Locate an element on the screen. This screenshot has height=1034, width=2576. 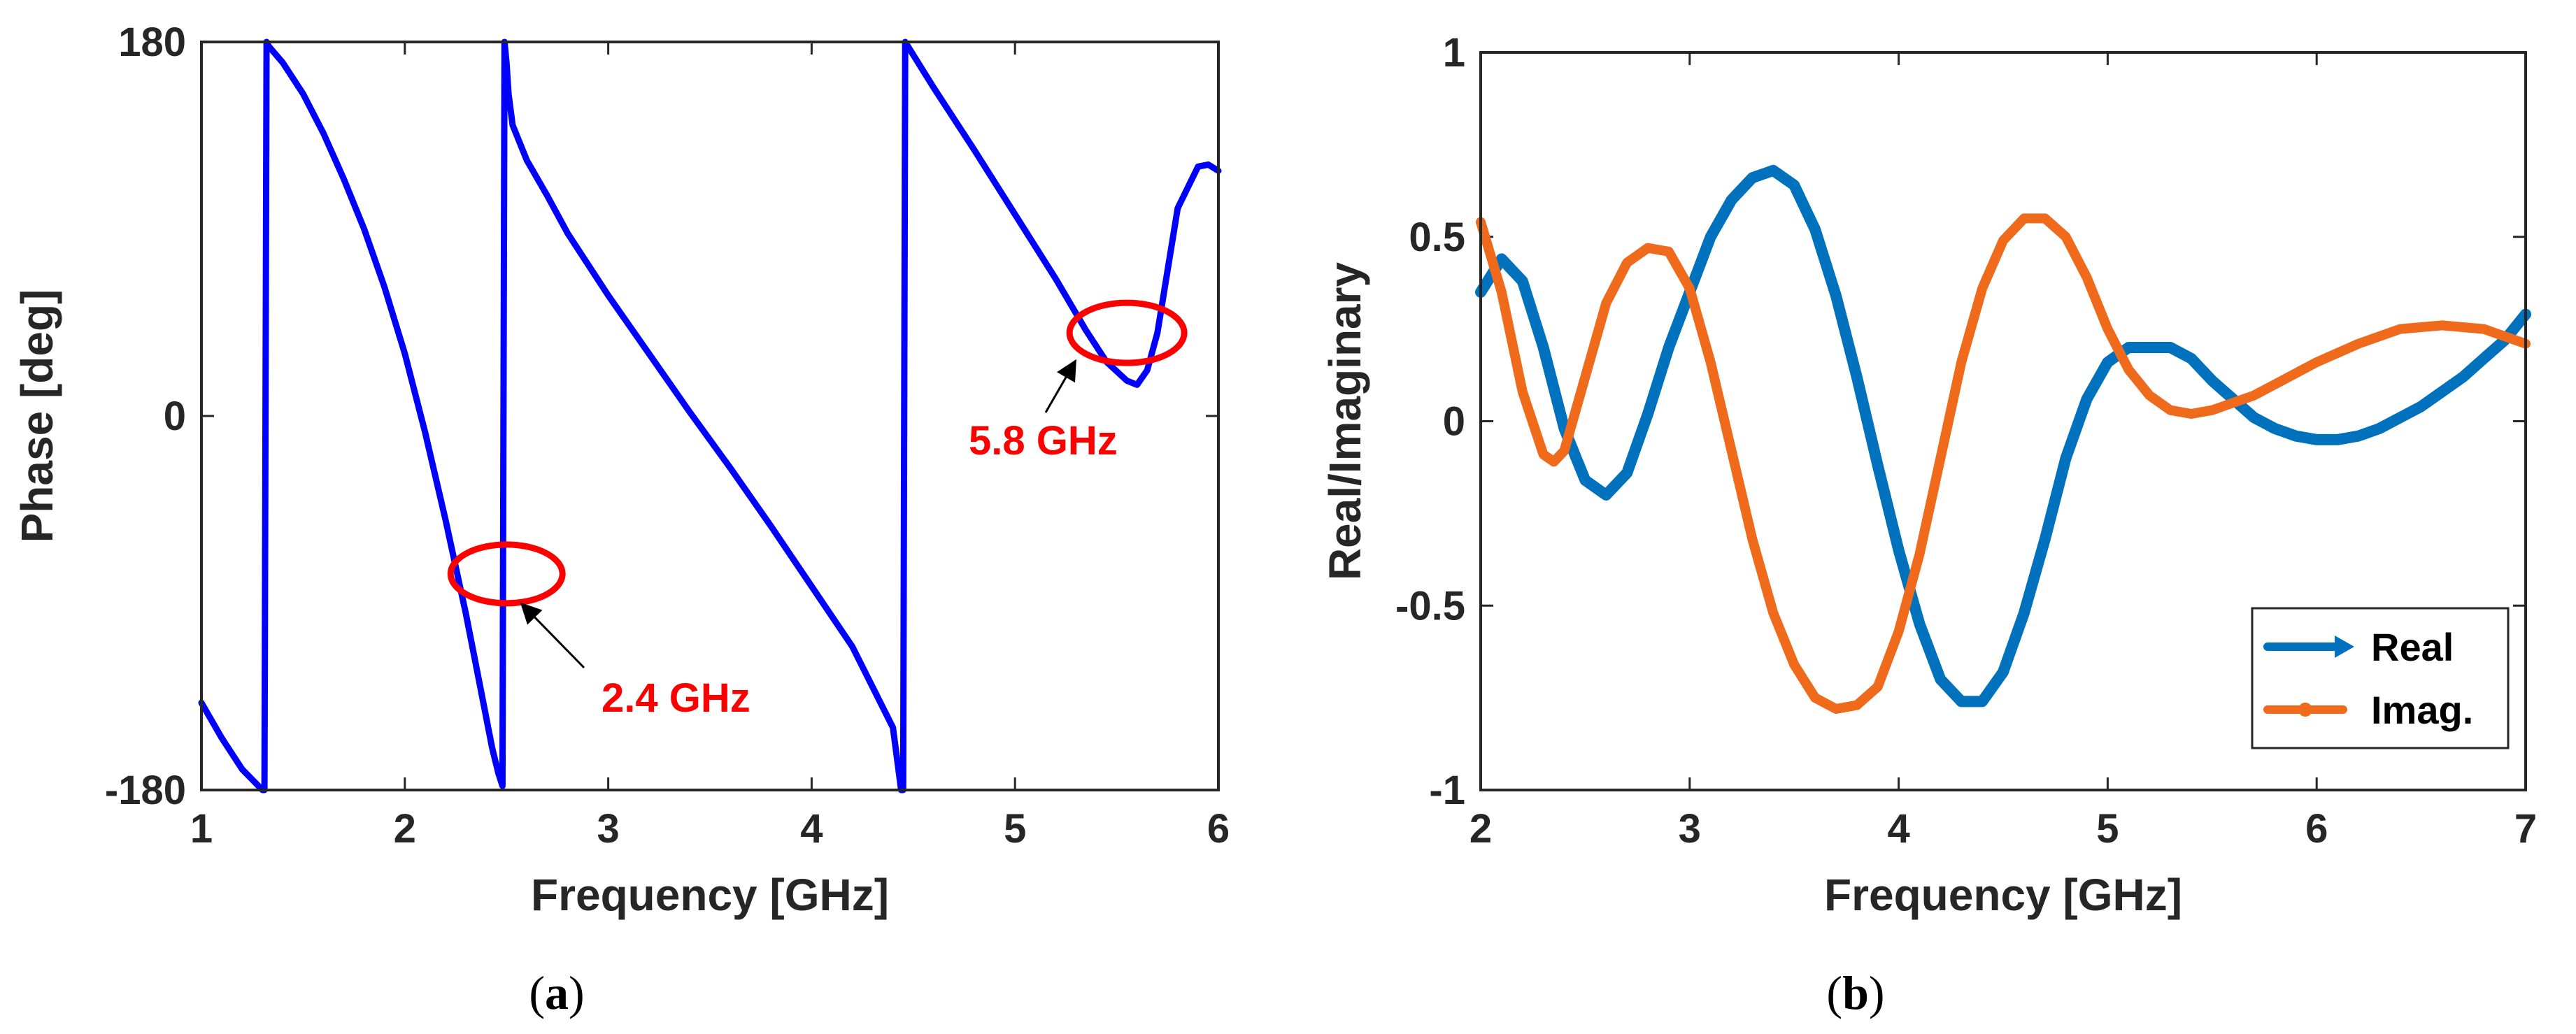
panel-b-caption-letter: b is located at coordinates (1855, 992).